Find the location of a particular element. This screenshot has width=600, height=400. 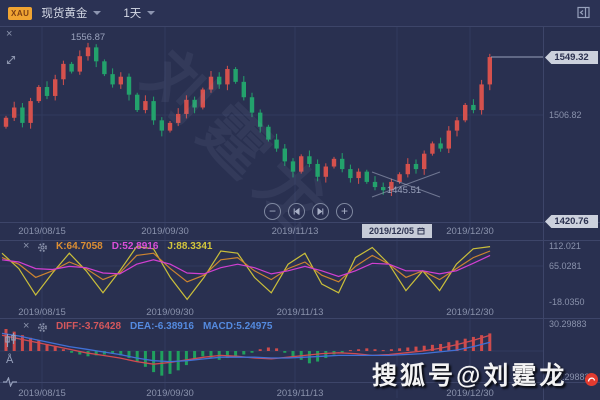

macd-close-icon: × is located at coordinates (26, 326).